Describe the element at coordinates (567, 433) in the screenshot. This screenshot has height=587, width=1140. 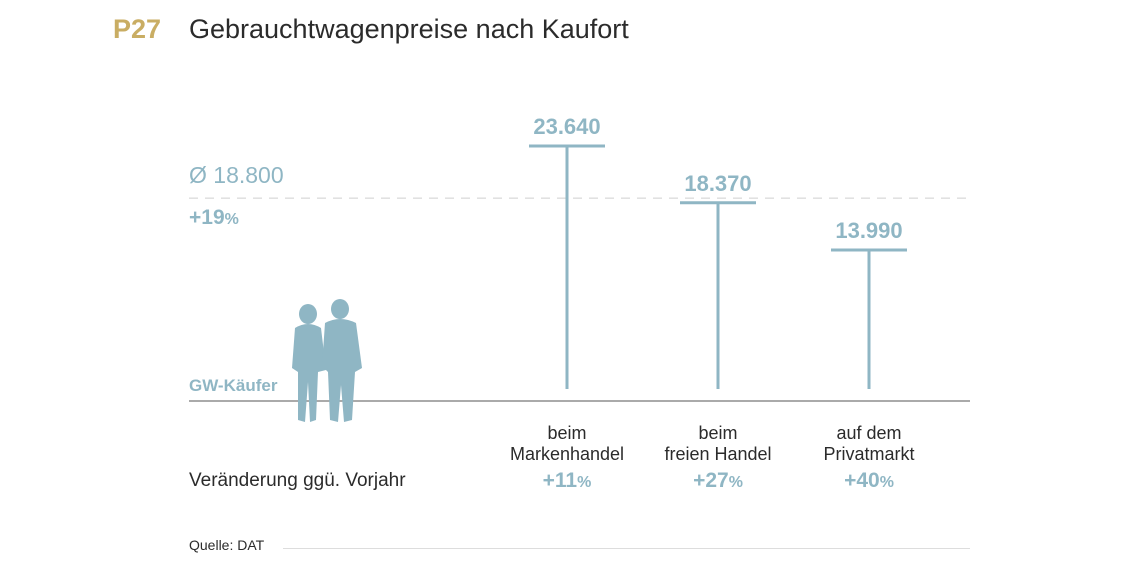
I see `category-label-0-line-1: beim` at that location.